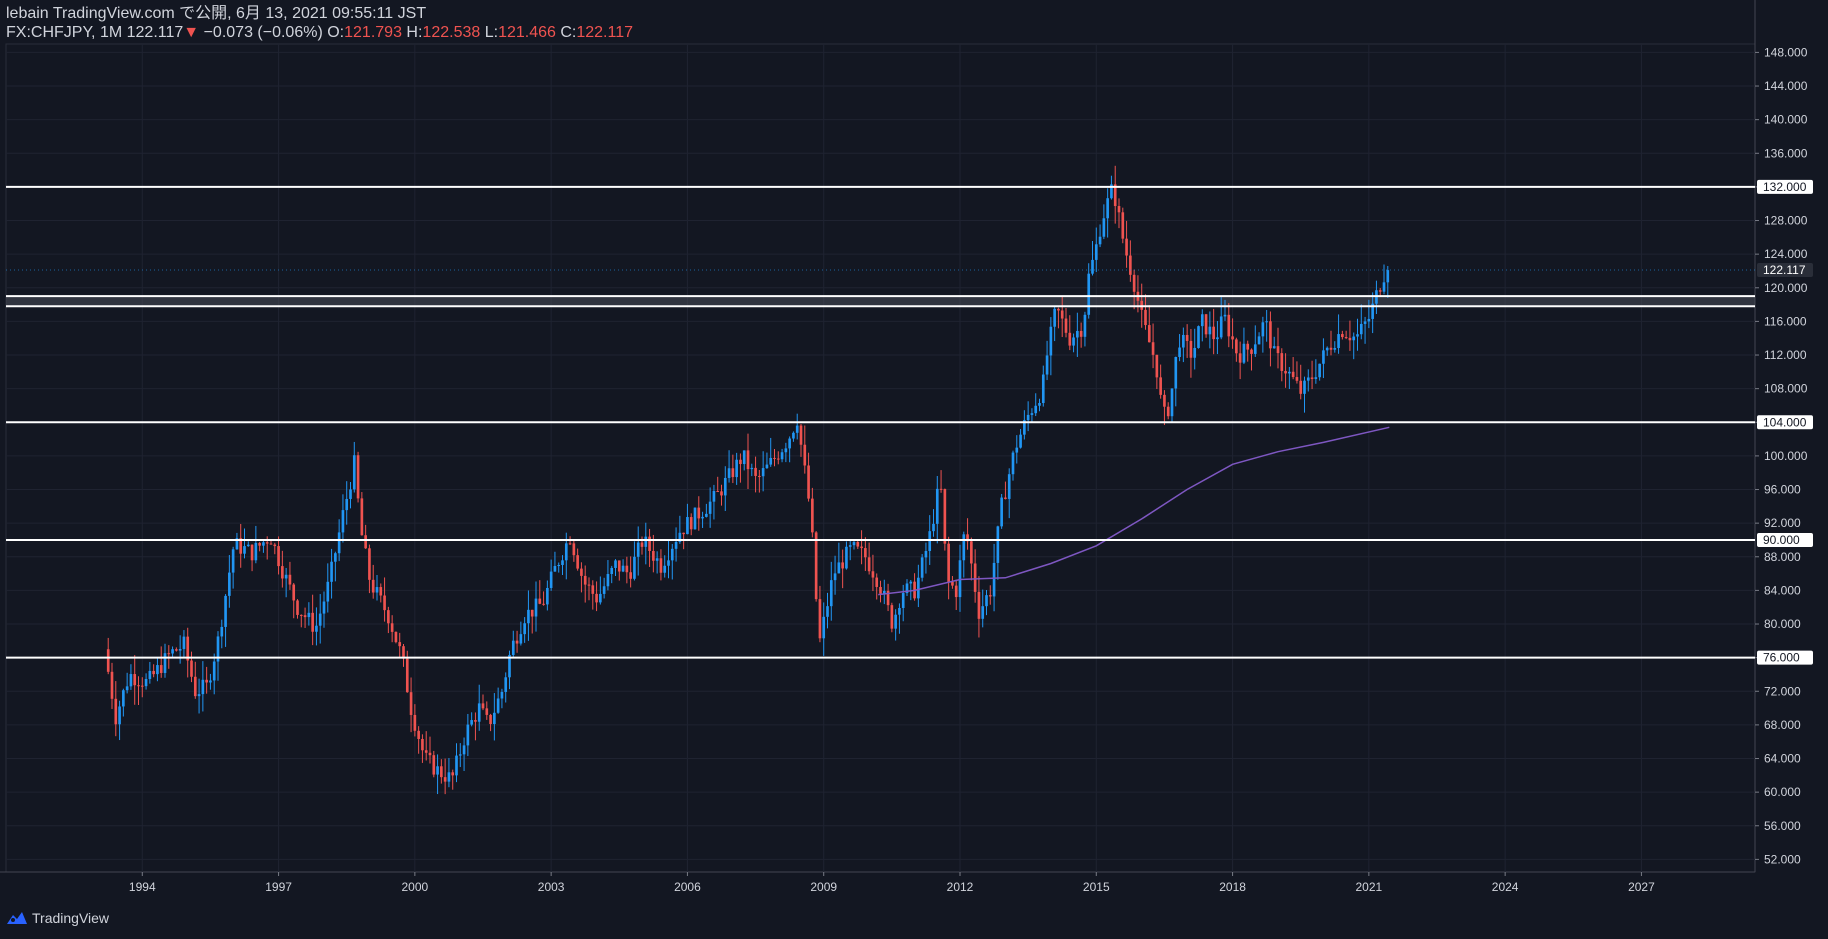 The width and height of the screenshot is (1828, 939). What do you see at coordinates (142, 887) in the screenshot?
I see `time-tick-label: 1994` at bounding box center [142, 887].